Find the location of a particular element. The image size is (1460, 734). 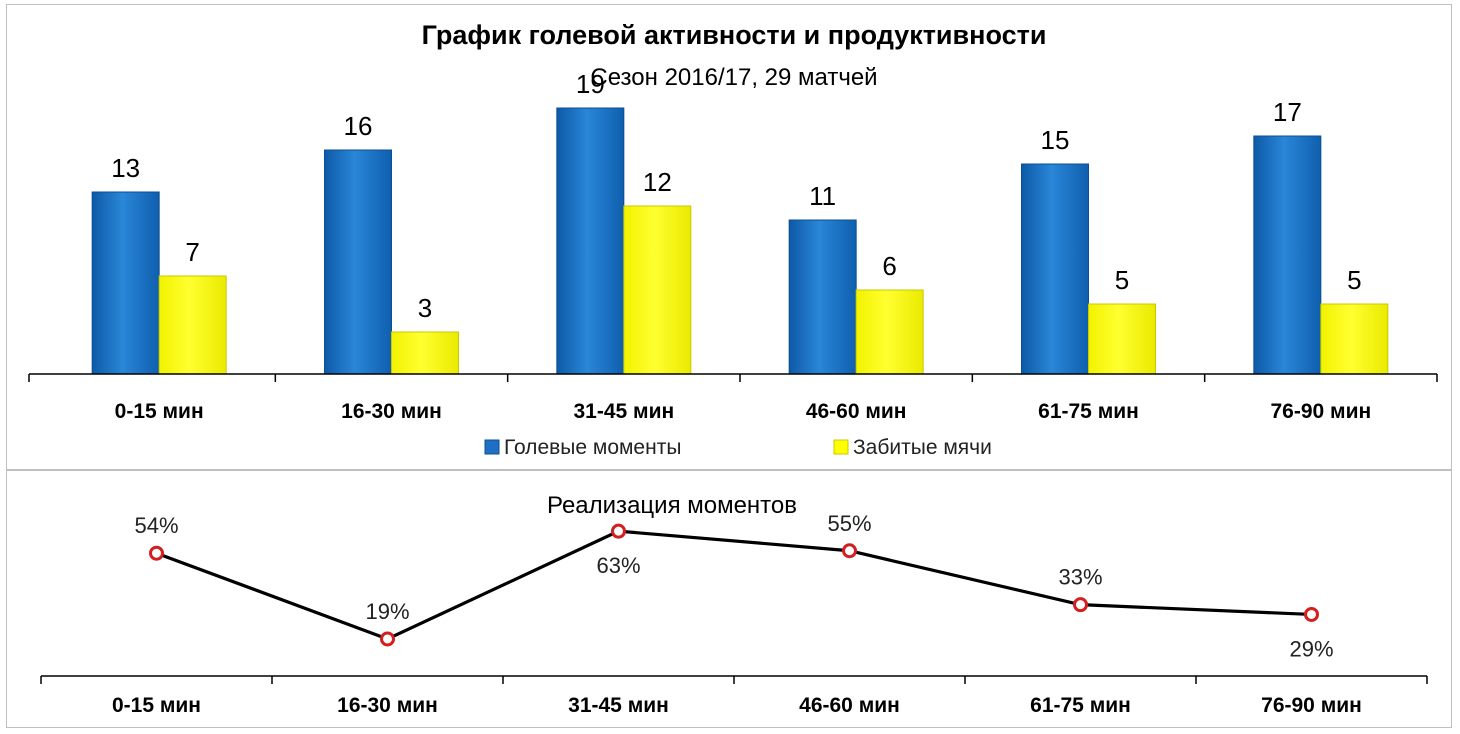

legend: Голевые моменты Забитые мячи is located at coordinates (738, 447).